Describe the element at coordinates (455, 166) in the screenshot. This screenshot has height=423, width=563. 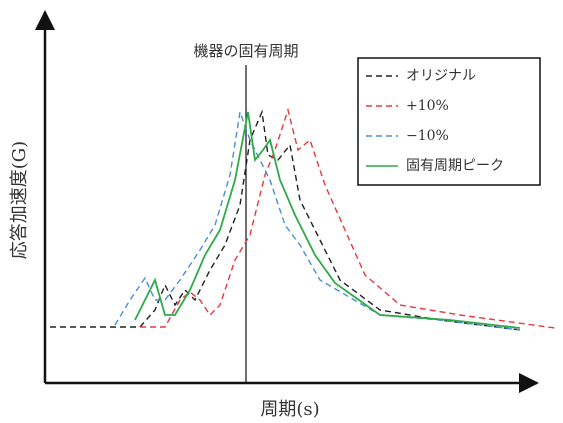
I see `legend-label: 固有周期ピーク` at that location.